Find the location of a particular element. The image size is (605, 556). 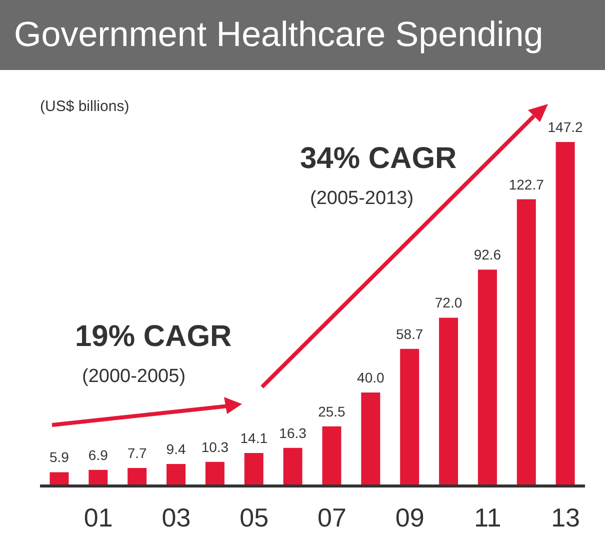

annotation: (2000-2005) is located at coordinates (134, 377).